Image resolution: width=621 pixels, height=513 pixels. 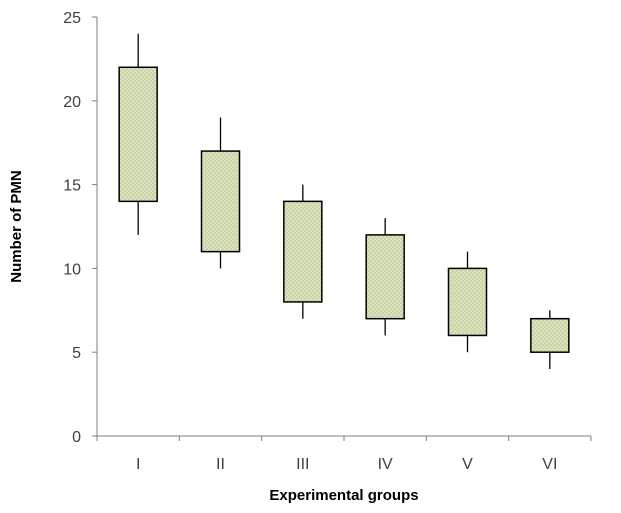 What do you see at coordinates (220, 201) in the screenshot?
I see `box-group-II` at bounding box center [220, 201].